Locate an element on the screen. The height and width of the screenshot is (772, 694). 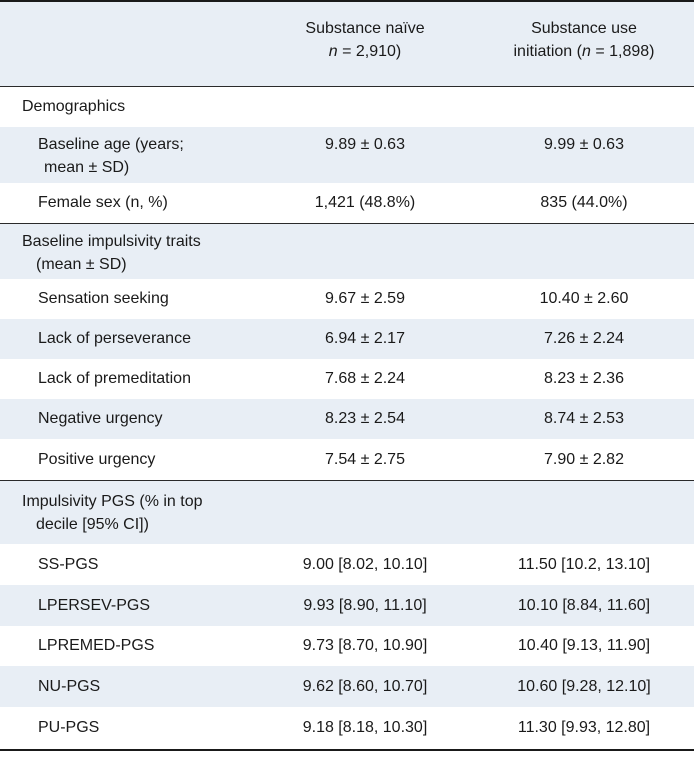
row-label-line2: mean ± SD) is located at coordinates (87, 167).